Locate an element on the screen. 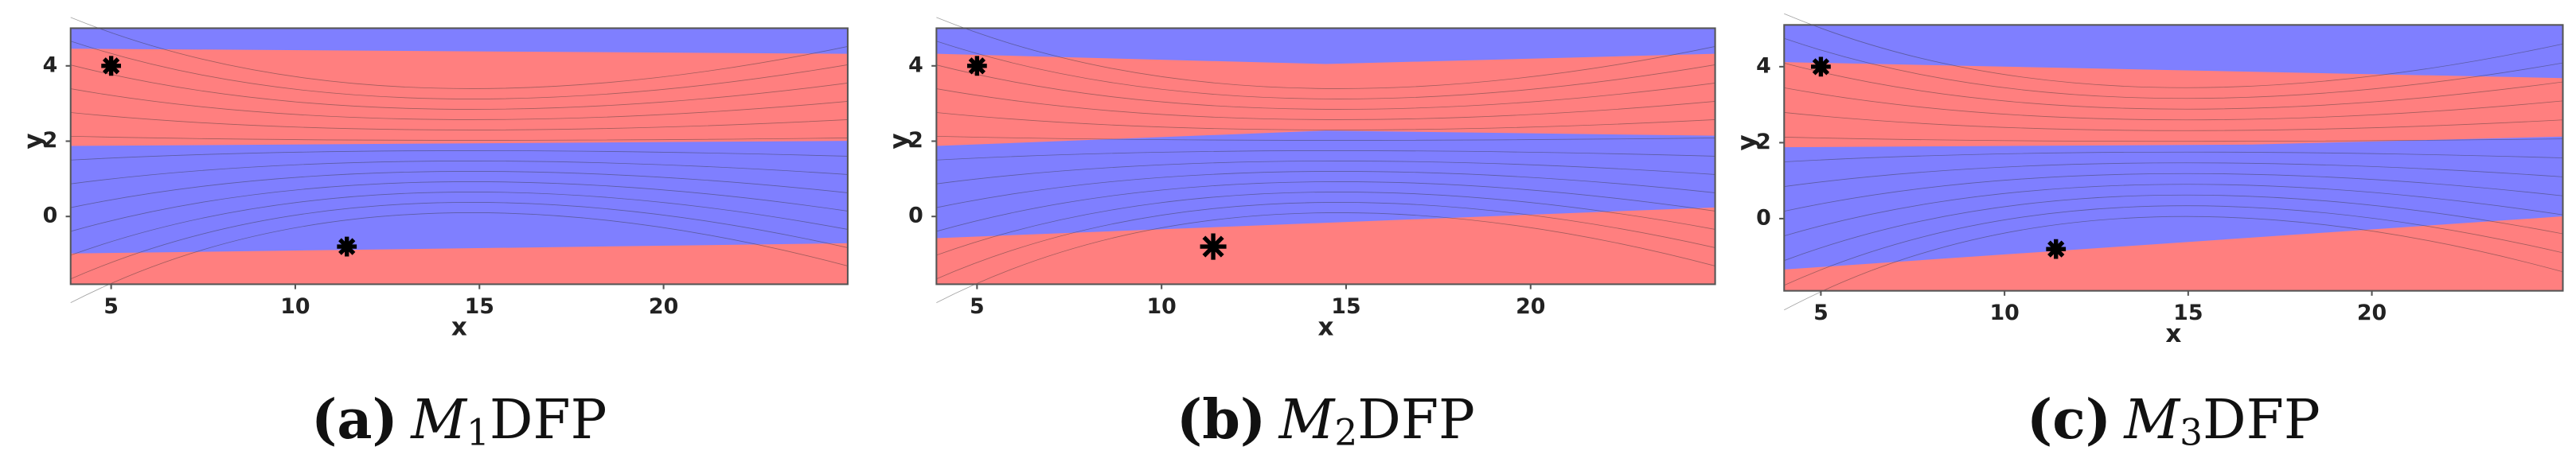  caption: (b) M2DFP is located at coordinates (1326, 420).